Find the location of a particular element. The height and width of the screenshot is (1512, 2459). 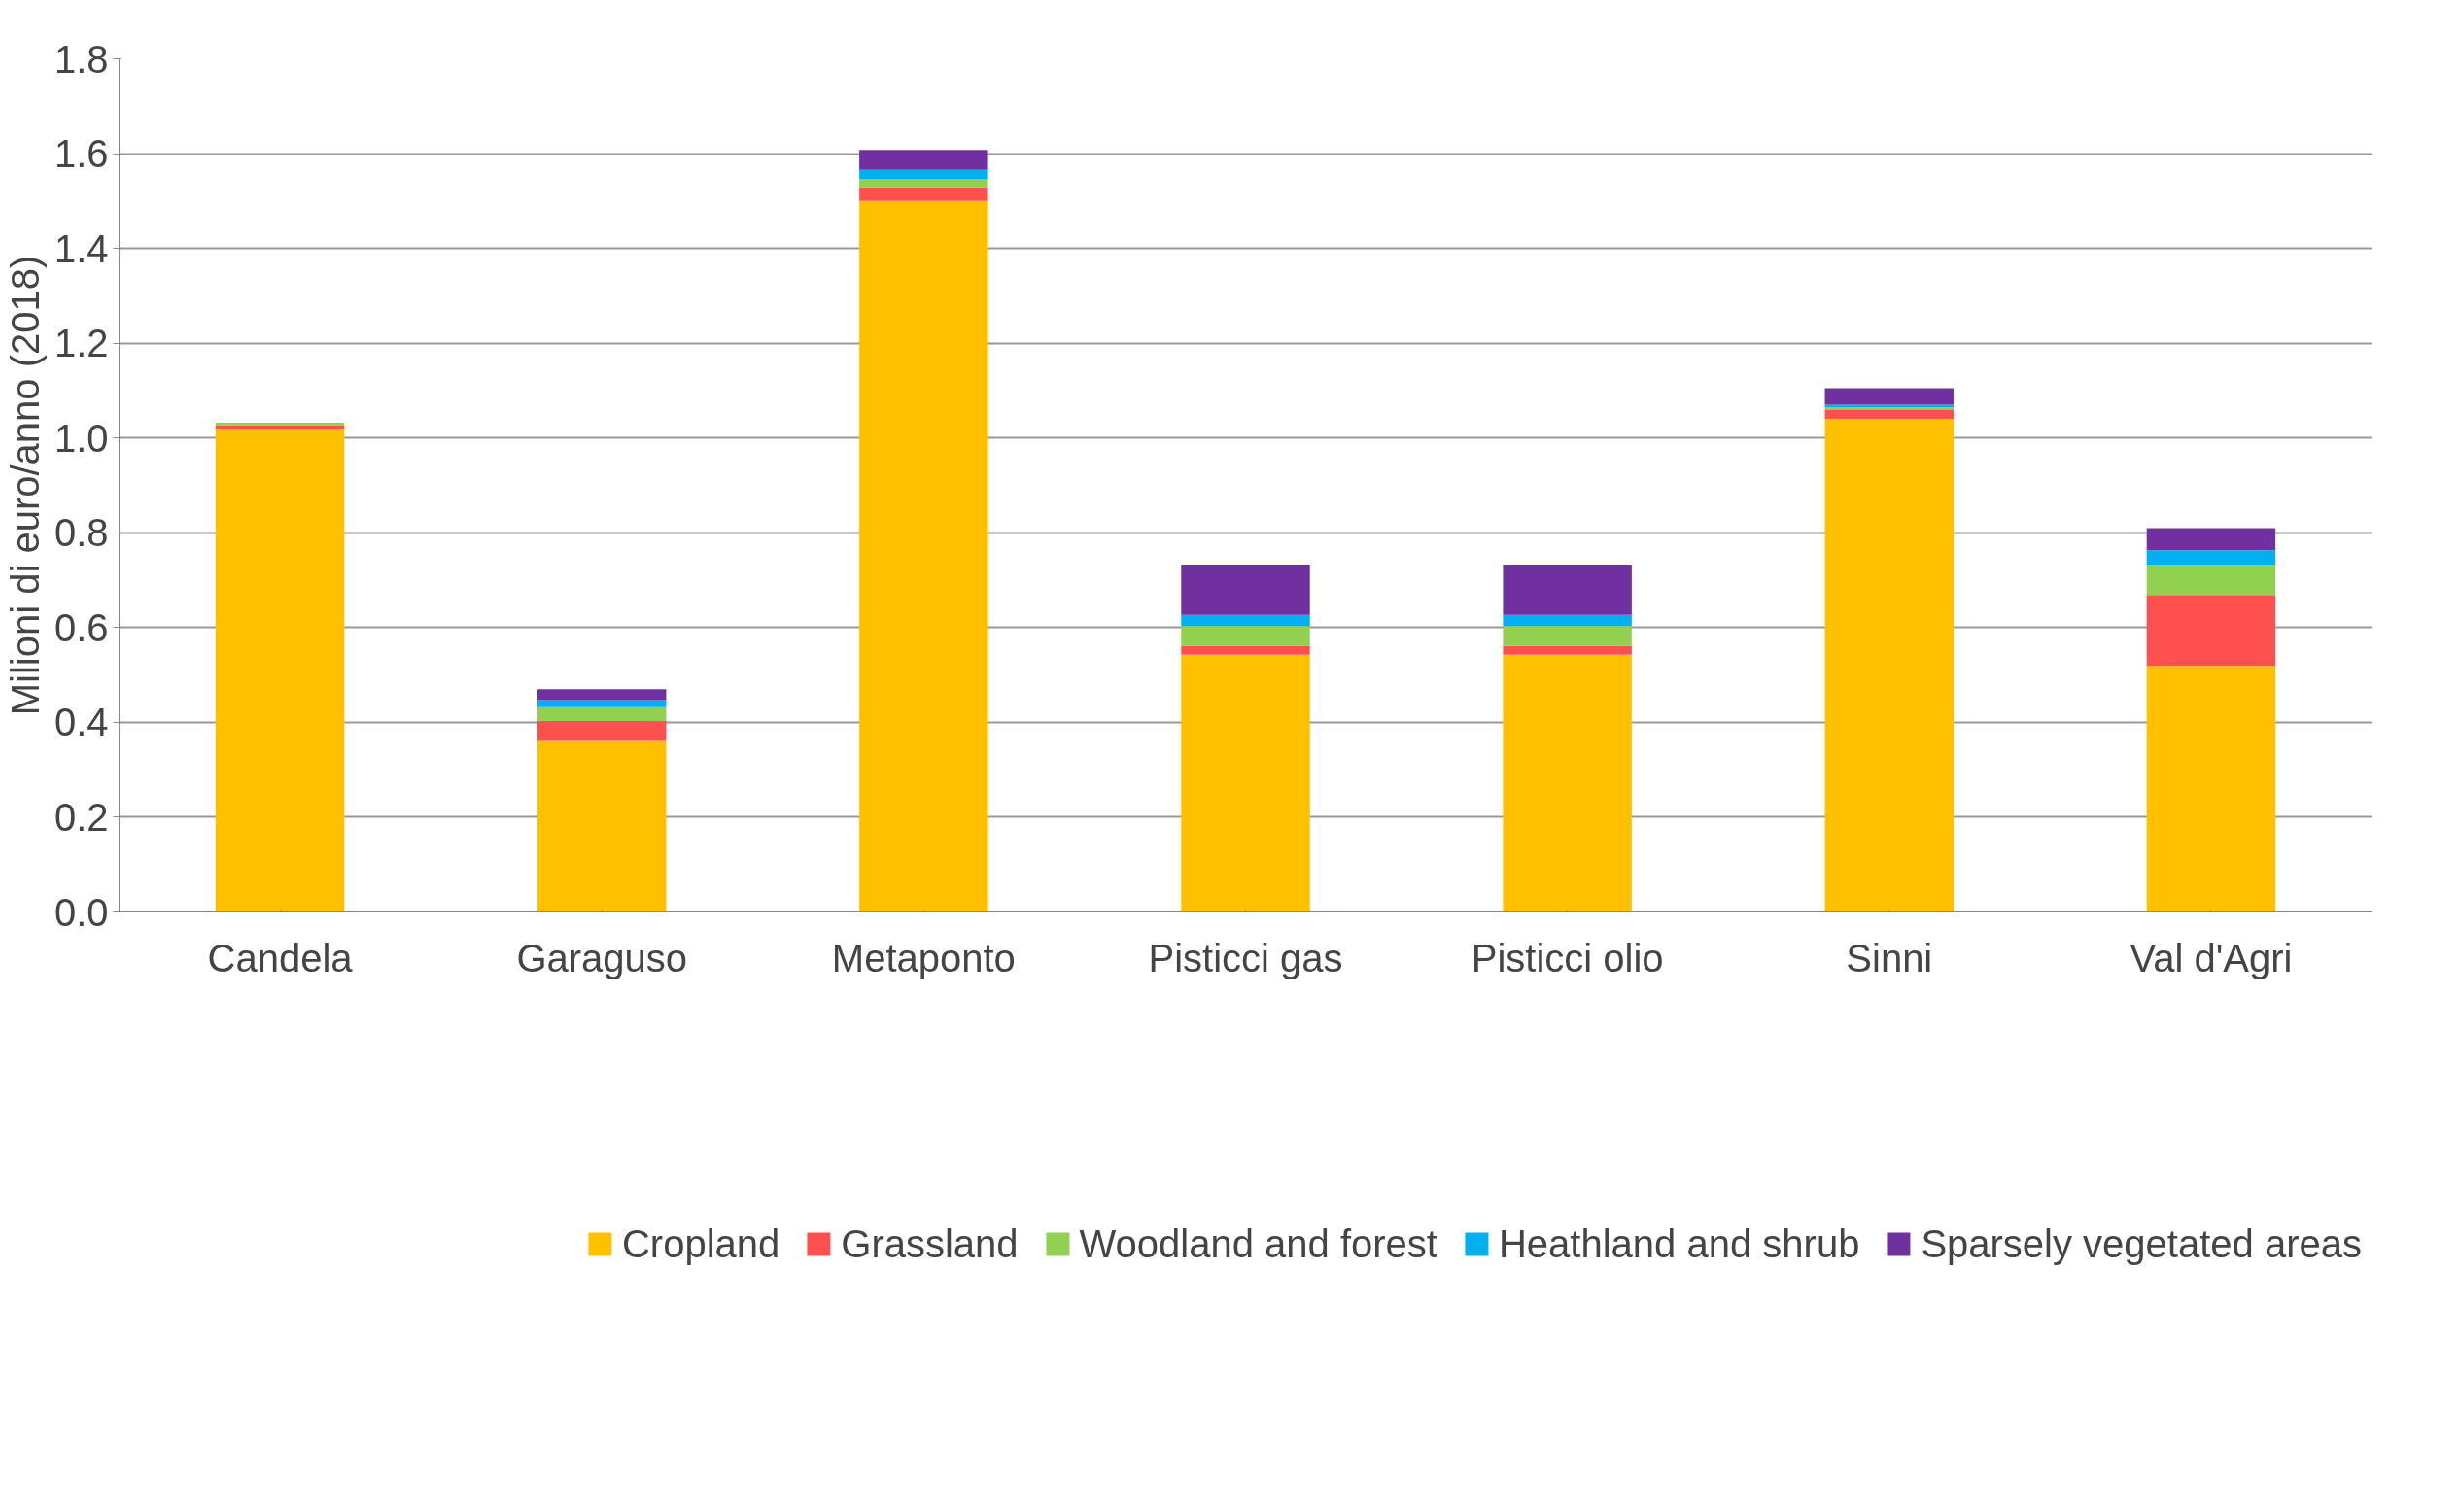

x-tick-label: Pisticci olio is located at coordinates (1568, 957).